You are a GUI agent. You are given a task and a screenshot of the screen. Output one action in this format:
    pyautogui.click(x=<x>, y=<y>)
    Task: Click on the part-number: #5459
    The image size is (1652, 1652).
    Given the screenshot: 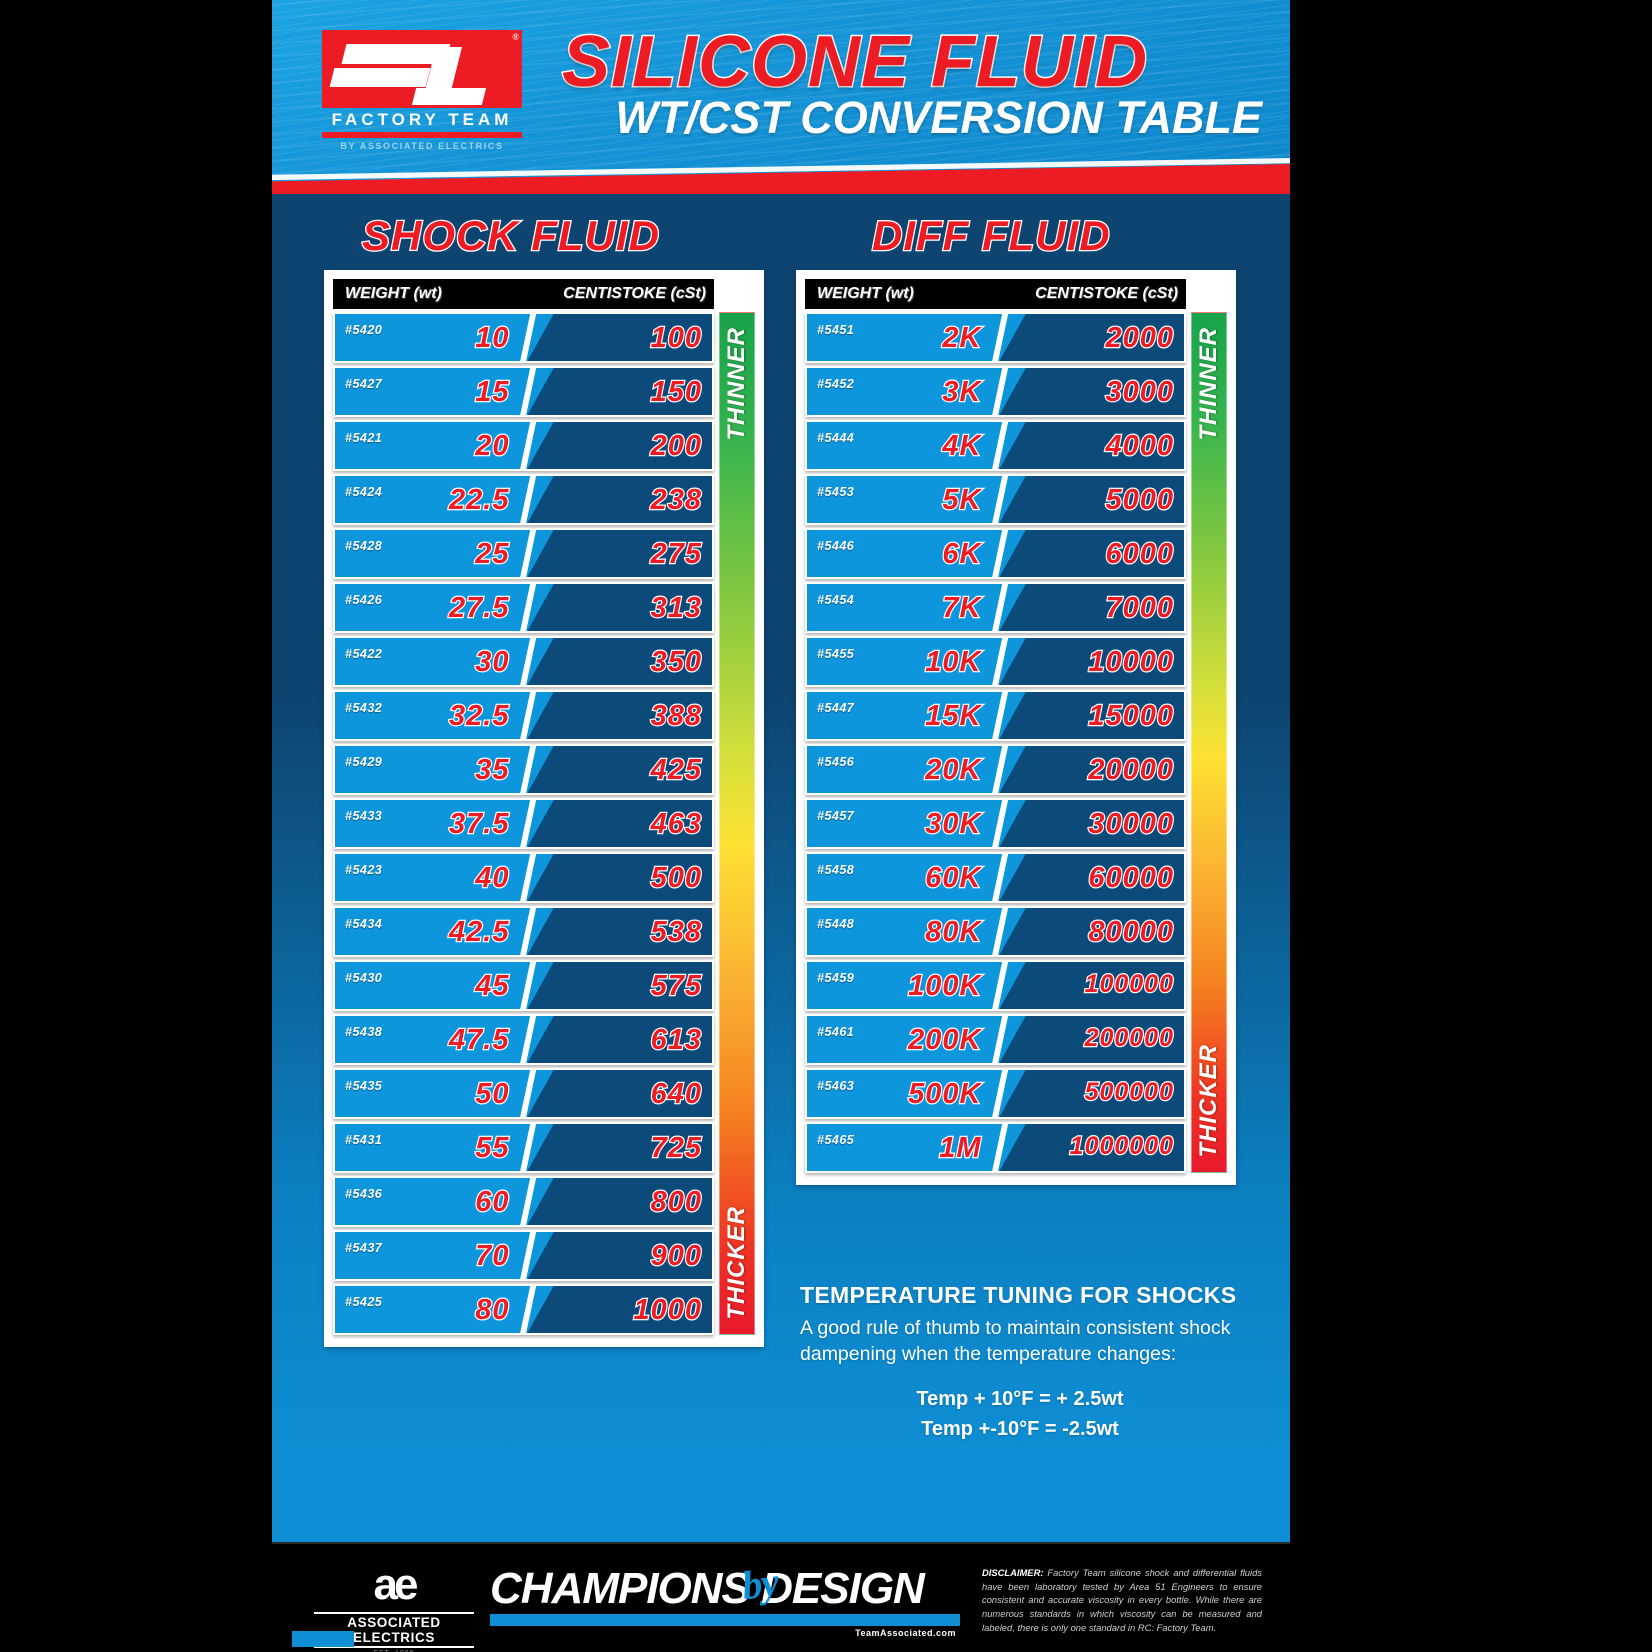 What is the action you would take?
    pyautogui.click(x=836, y=978)
    